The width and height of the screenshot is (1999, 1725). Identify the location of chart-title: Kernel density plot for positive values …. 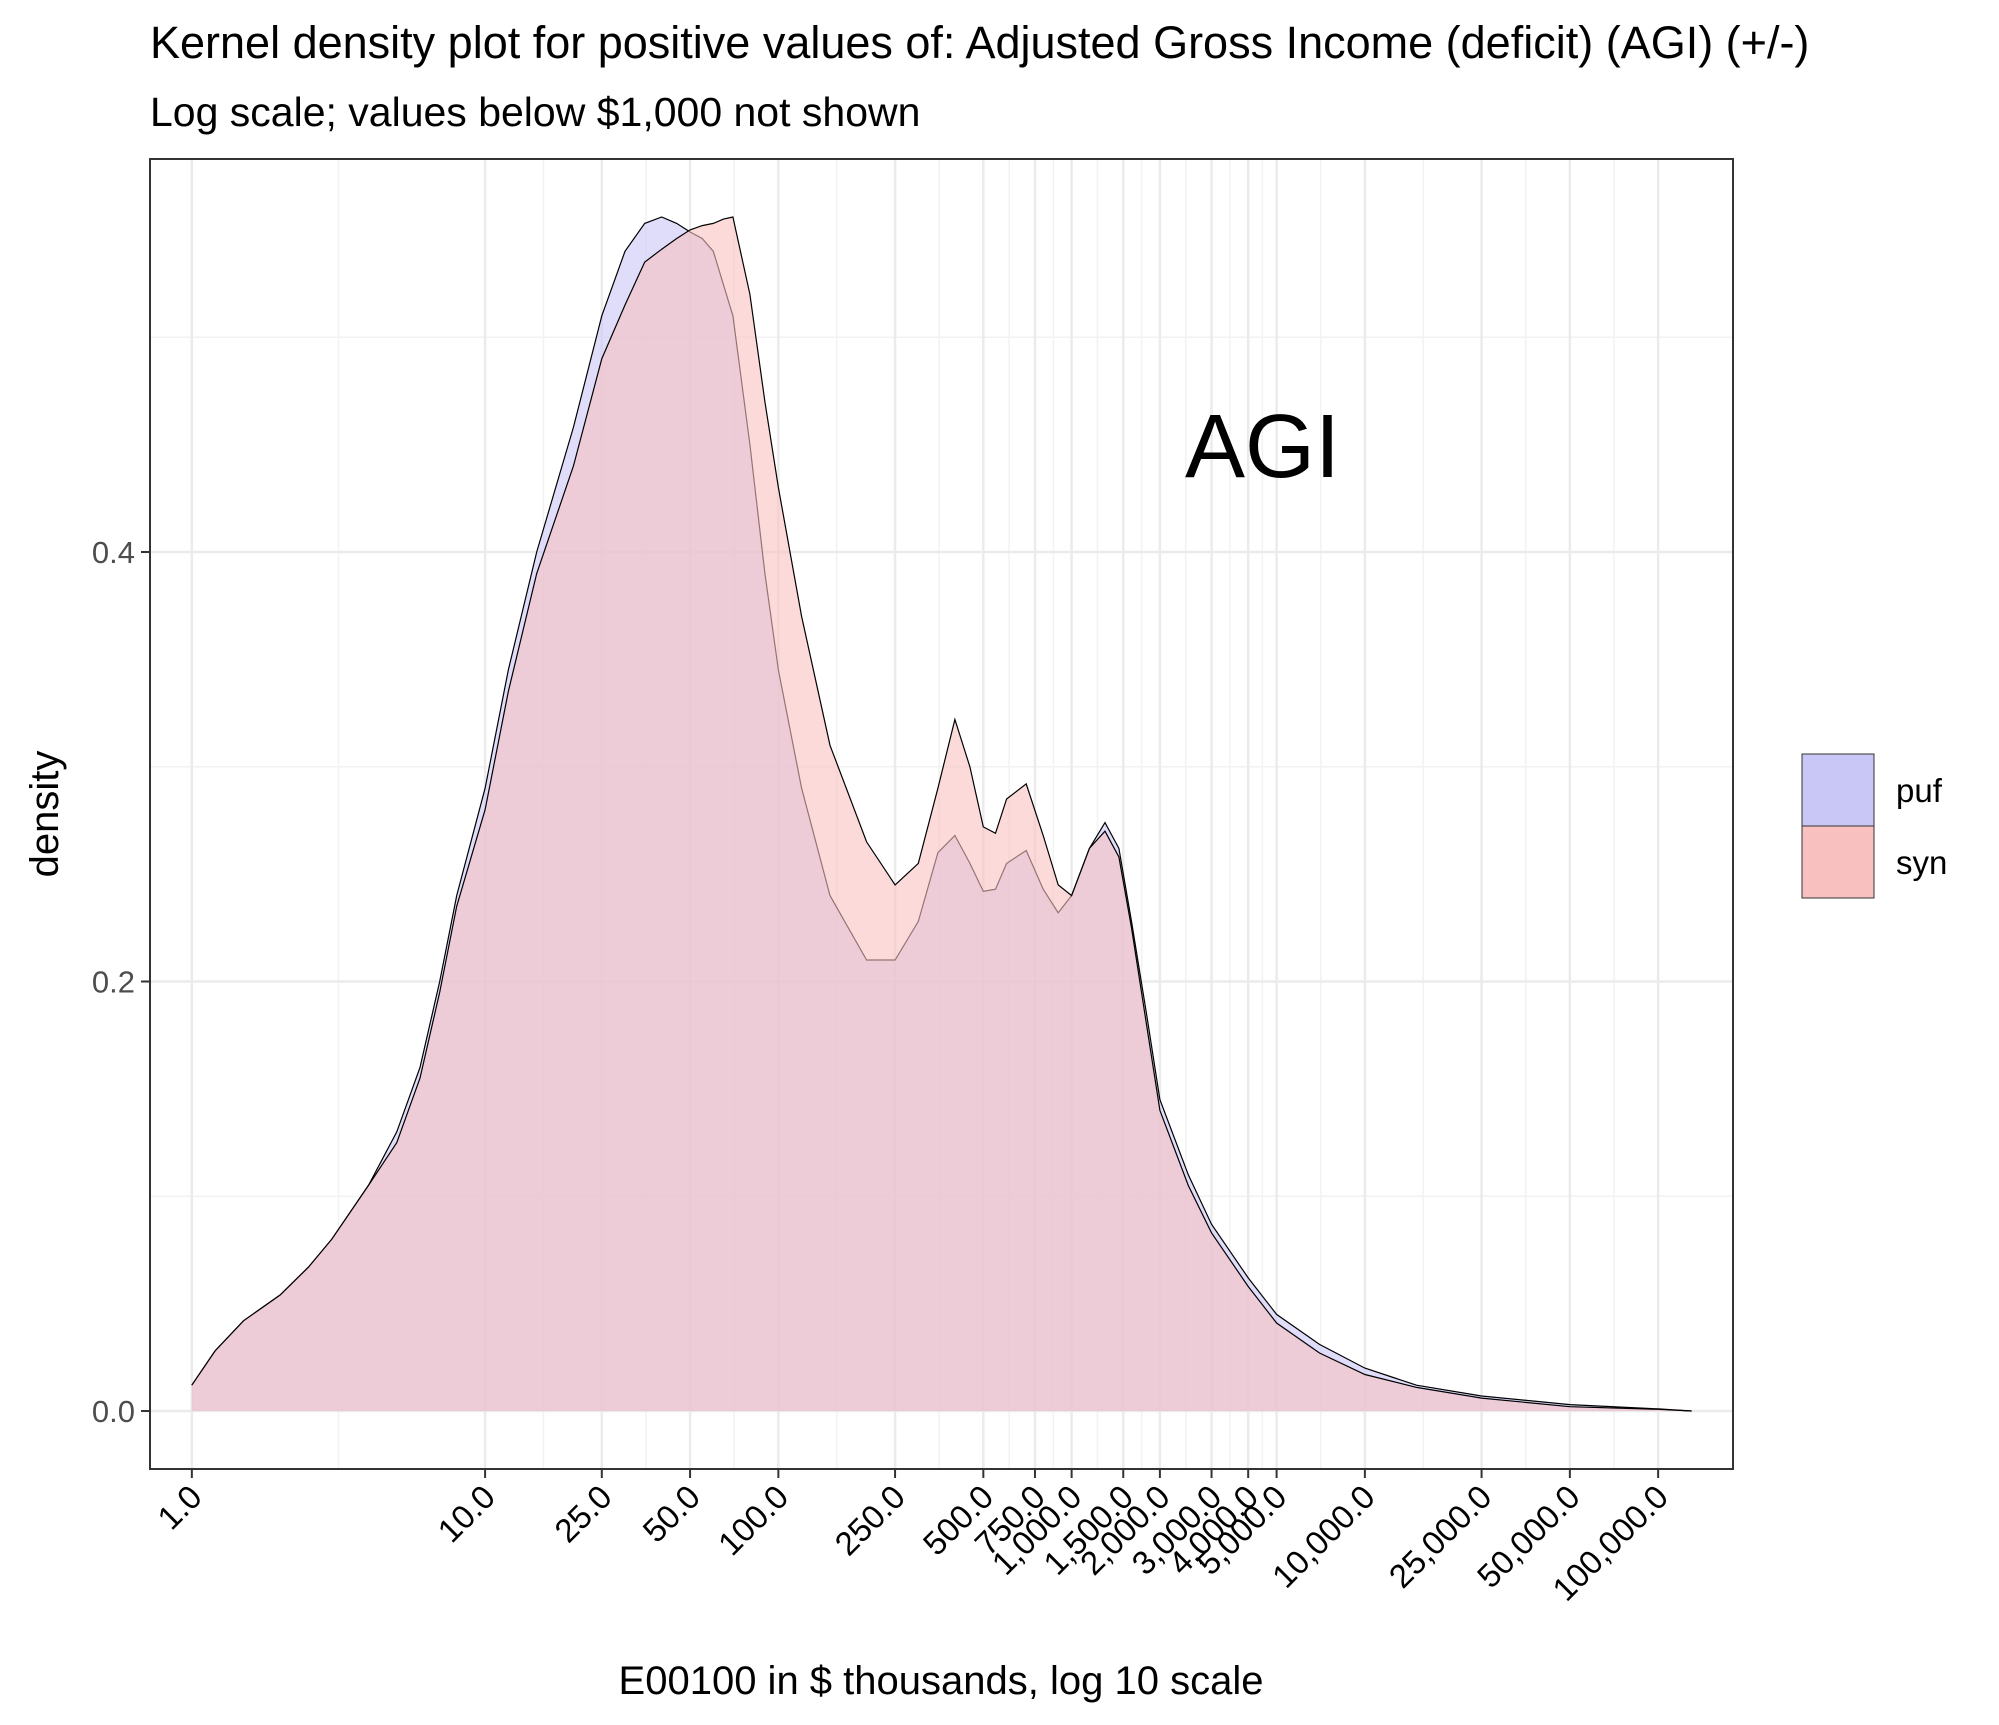
(979, 42).